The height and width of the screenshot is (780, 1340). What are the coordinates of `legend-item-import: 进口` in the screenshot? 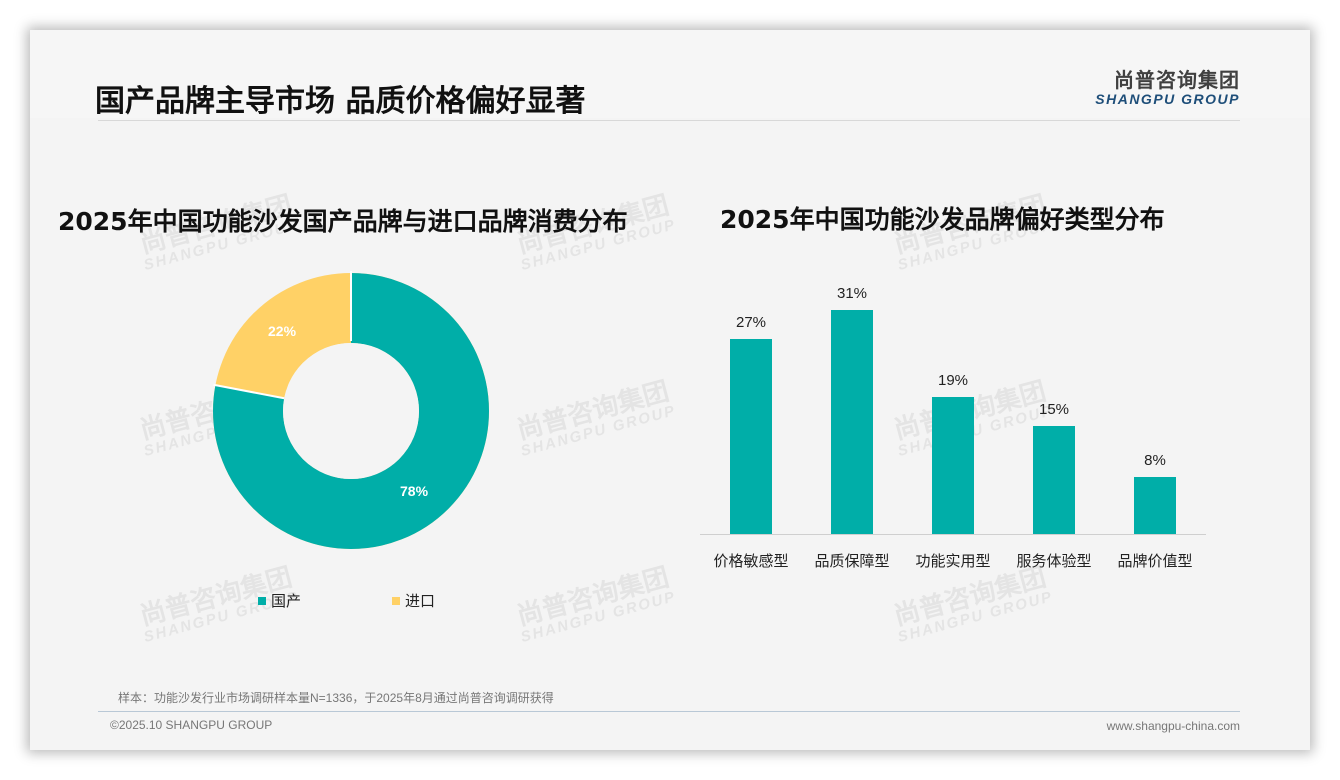 It's located at (413, 600).